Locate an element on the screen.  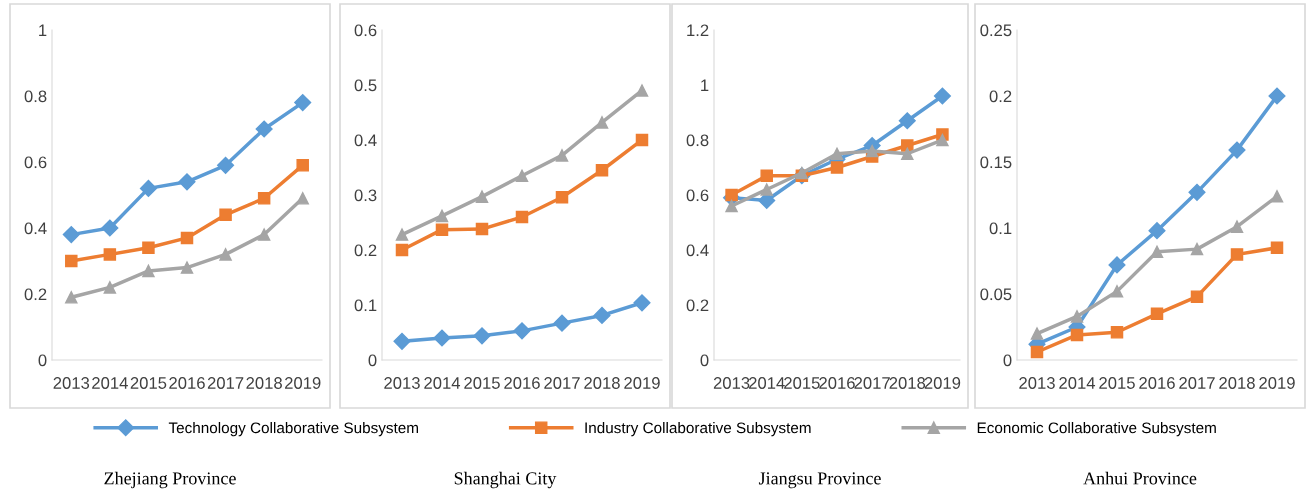
y-tick-label: 0.05 is located at coordinates (996, 294).